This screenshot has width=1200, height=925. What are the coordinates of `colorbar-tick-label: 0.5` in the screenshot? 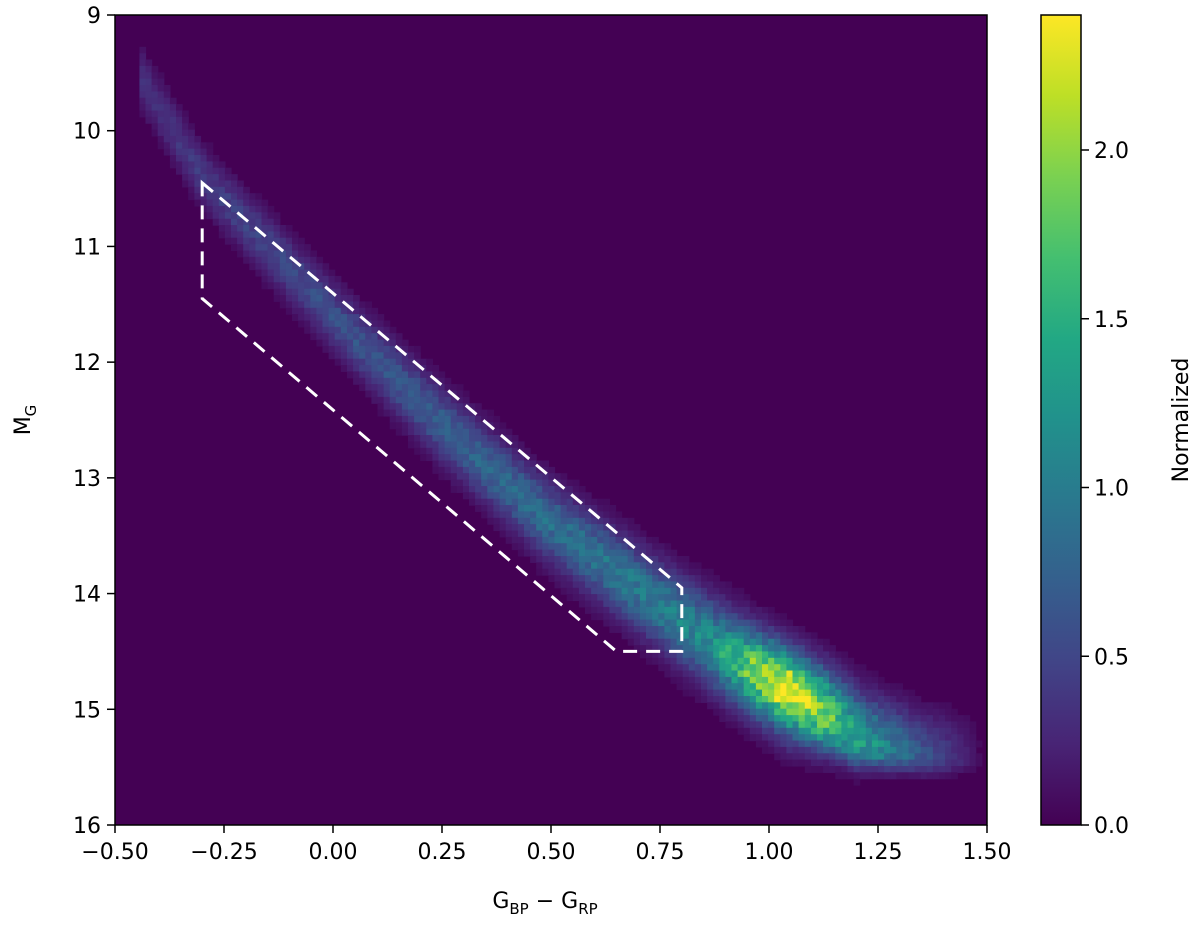 It's located at (1111, 657).